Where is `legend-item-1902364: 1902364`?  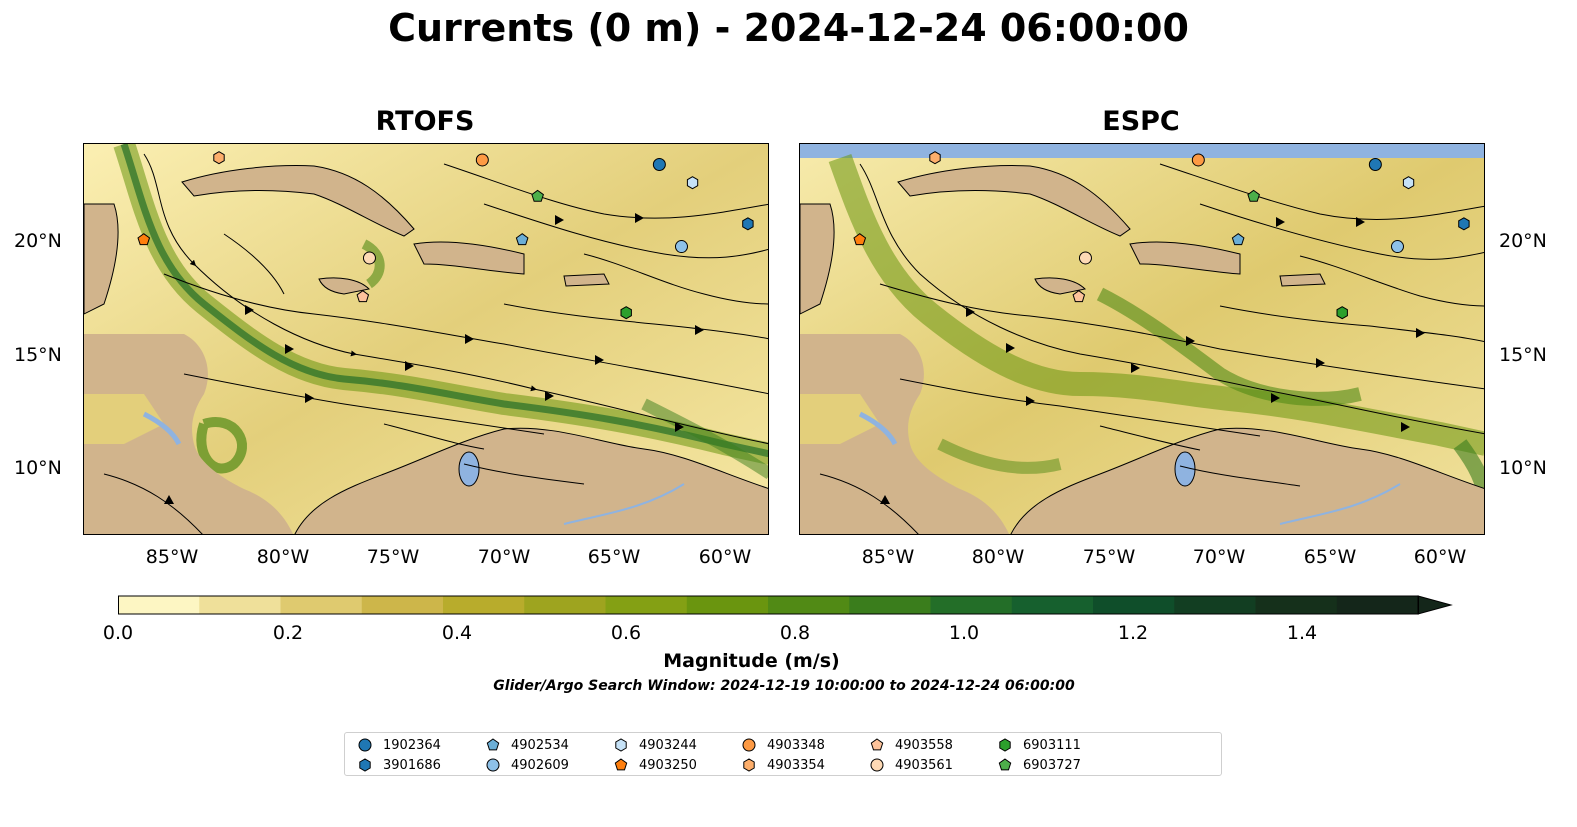 legend-item-1902364: 1902364 is located at coordinates (399, 745).